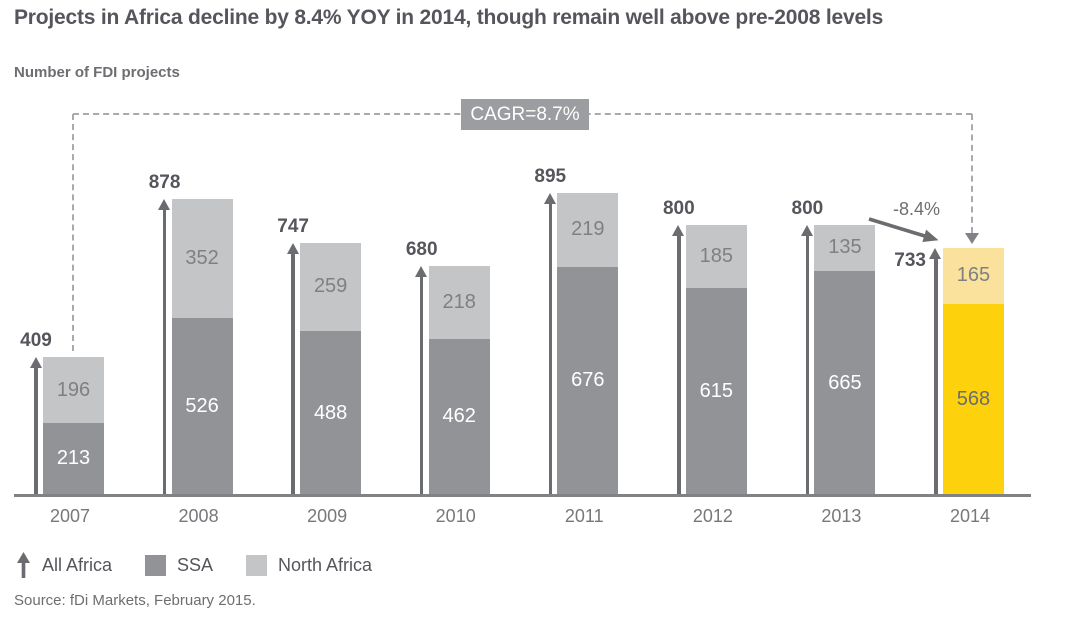 Image resolution: width=1087 pixels, height=618 pixels. Describe the element at coordinates (910, 260) in the screenshot. I see `total-label-2014: 733` at that location.